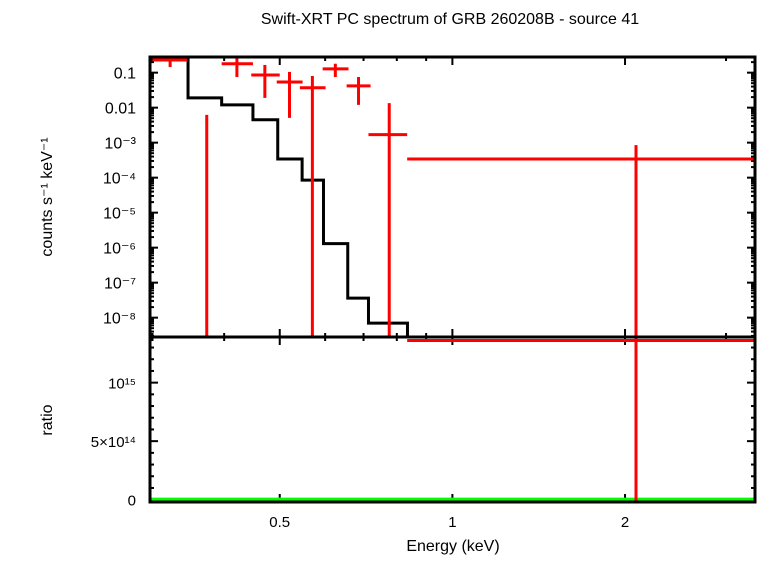 This screenshot has height=561, width=758. I want to click on y-tick-label: 10⁻³, so click(120, 144).